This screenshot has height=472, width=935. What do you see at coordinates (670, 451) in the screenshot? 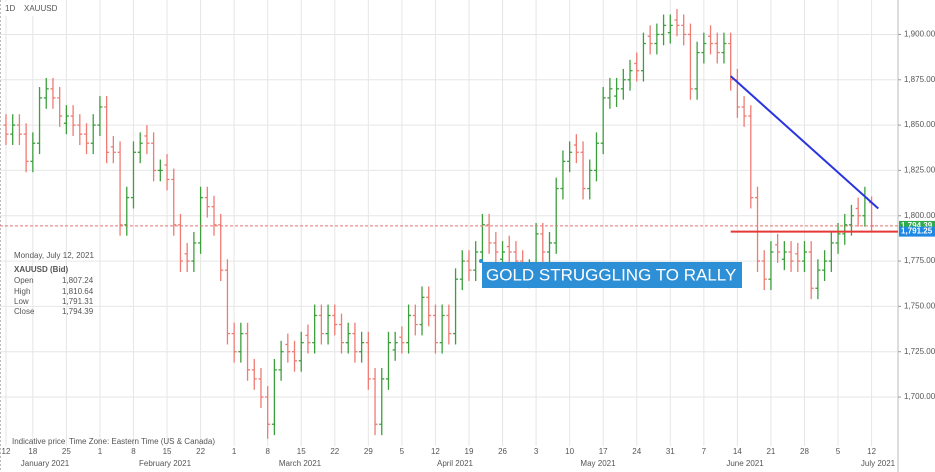
I see `x-tick-label: 31` at bounding box center [670, 451].